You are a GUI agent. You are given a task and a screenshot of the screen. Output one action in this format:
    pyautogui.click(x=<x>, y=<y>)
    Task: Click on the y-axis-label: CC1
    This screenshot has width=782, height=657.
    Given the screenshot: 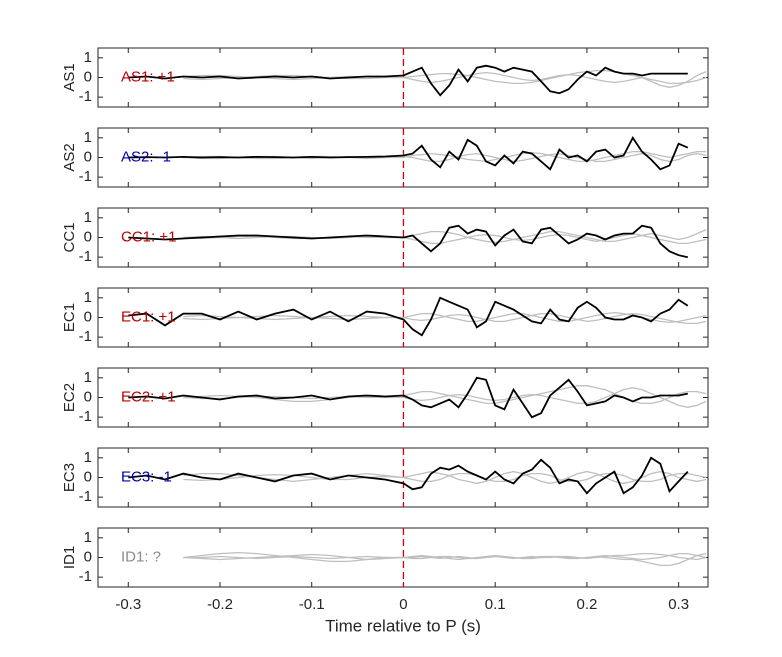 What is the action you would take?
    pyautogui.click(x=69, y=237)
    